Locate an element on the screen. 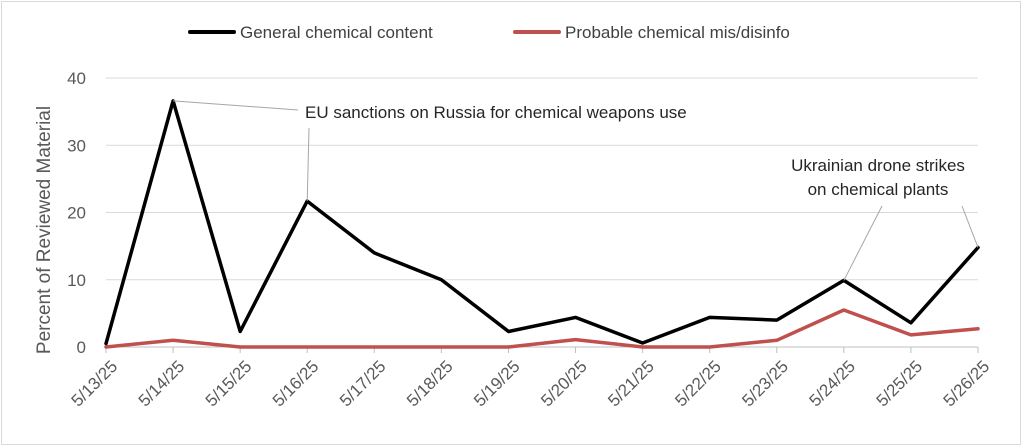 Image resolution: width=1024 pixels, height=448 pixels. y-tick-label: 20 is located at coordinates (76, 213).